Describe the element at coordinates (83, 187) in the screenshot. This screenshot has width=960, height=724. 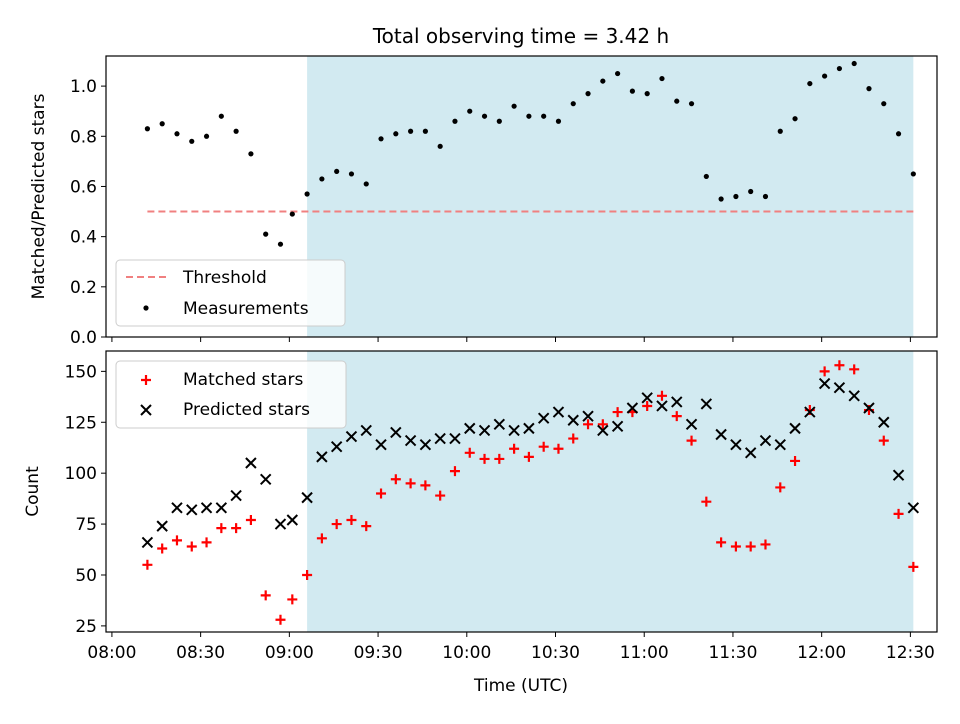
I see `top-y-tick-label: 0.6` at that location.